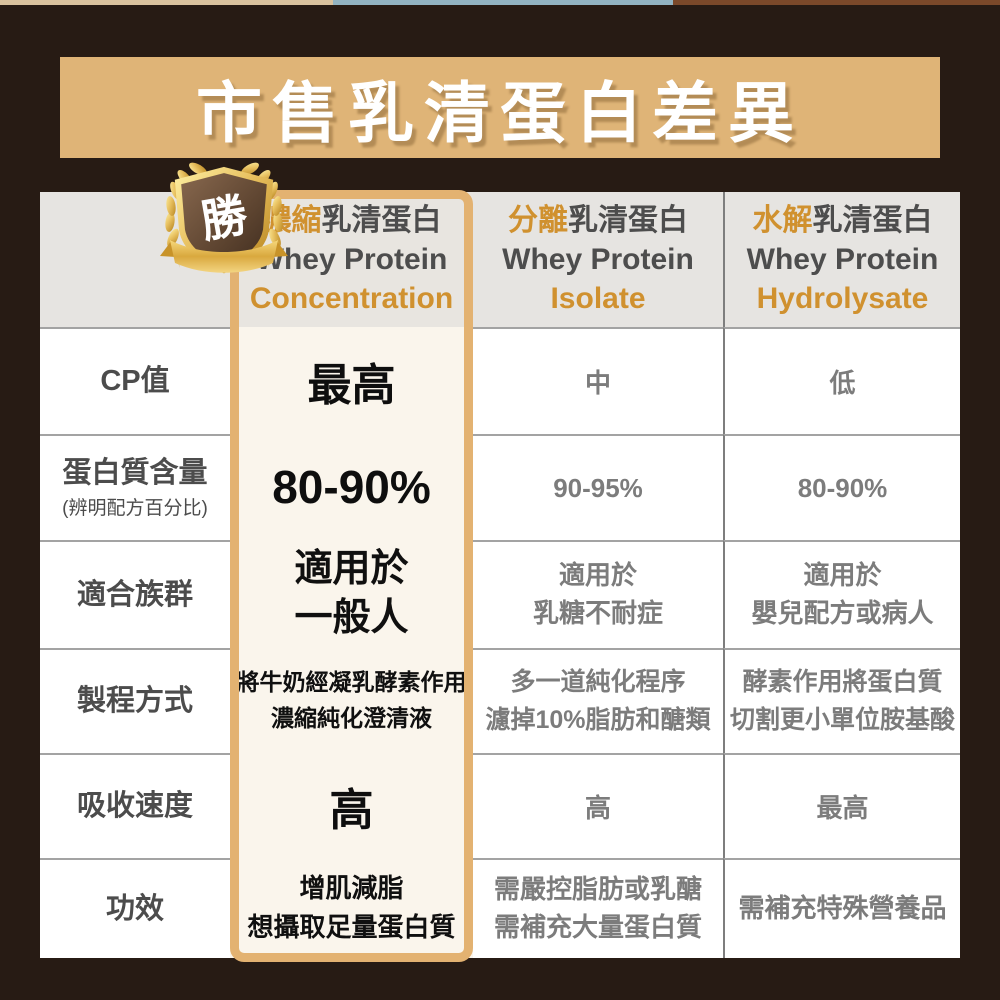 Image resolution: width=1000 pixels, height=1000 pixels. I want to click on strip-segment-brown, so click(836, 2).